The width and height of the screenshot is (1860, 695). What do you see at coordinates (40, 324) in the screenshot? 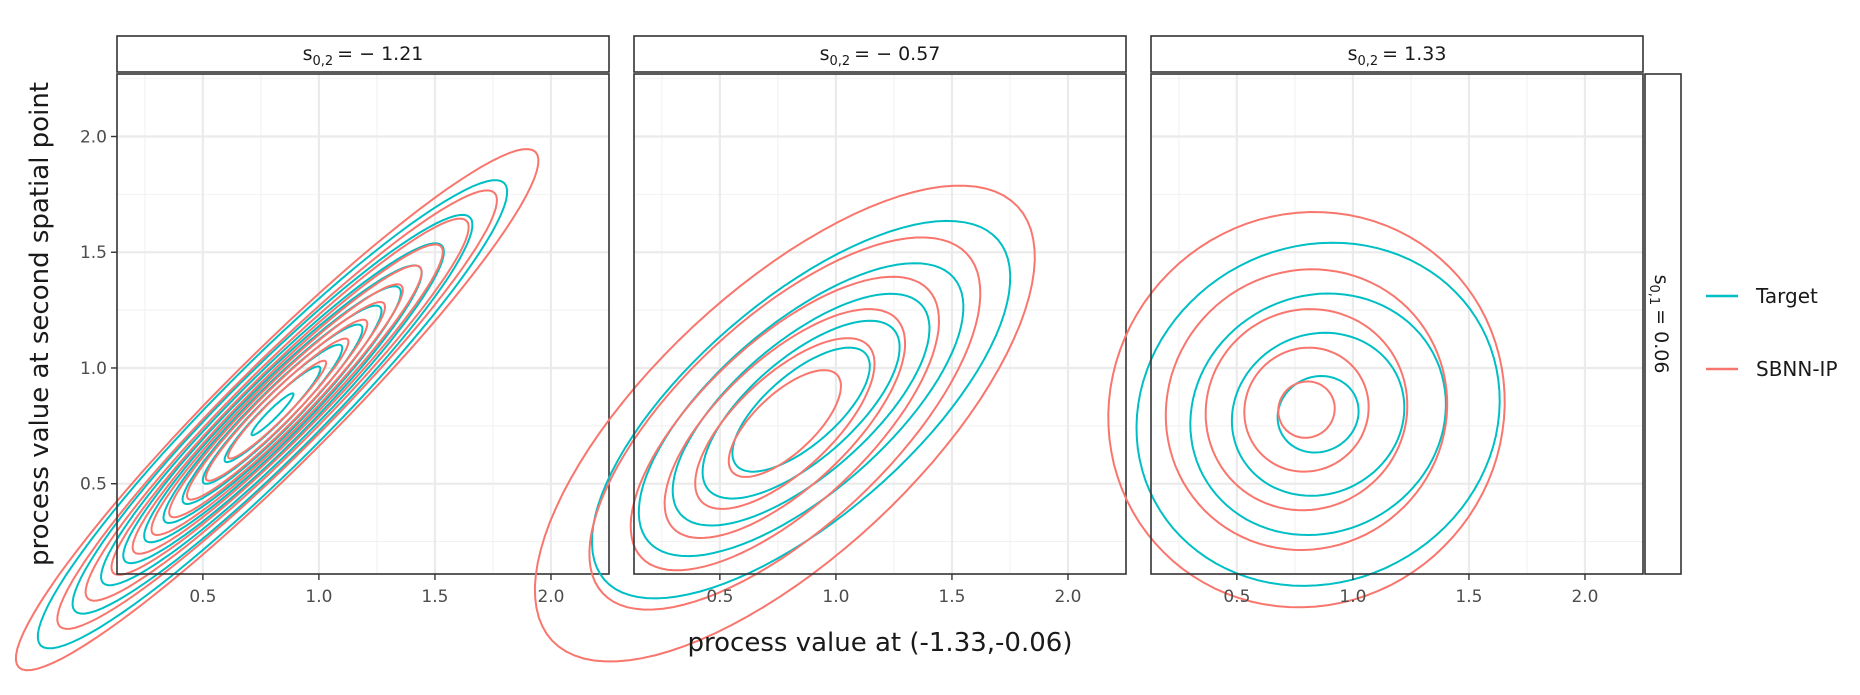
I see `y-axis-title: process value at second spatial point` at bounding box center [40, 324].